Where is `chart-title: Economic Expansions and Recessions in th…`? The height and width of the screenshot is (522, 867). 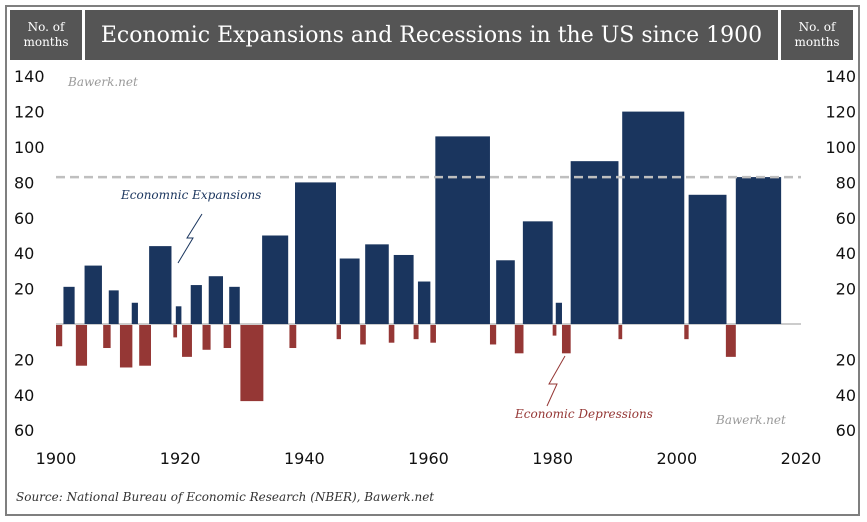
chart-title: Economic Expansions and Recessions in th… is located at coordinates (431, 35).